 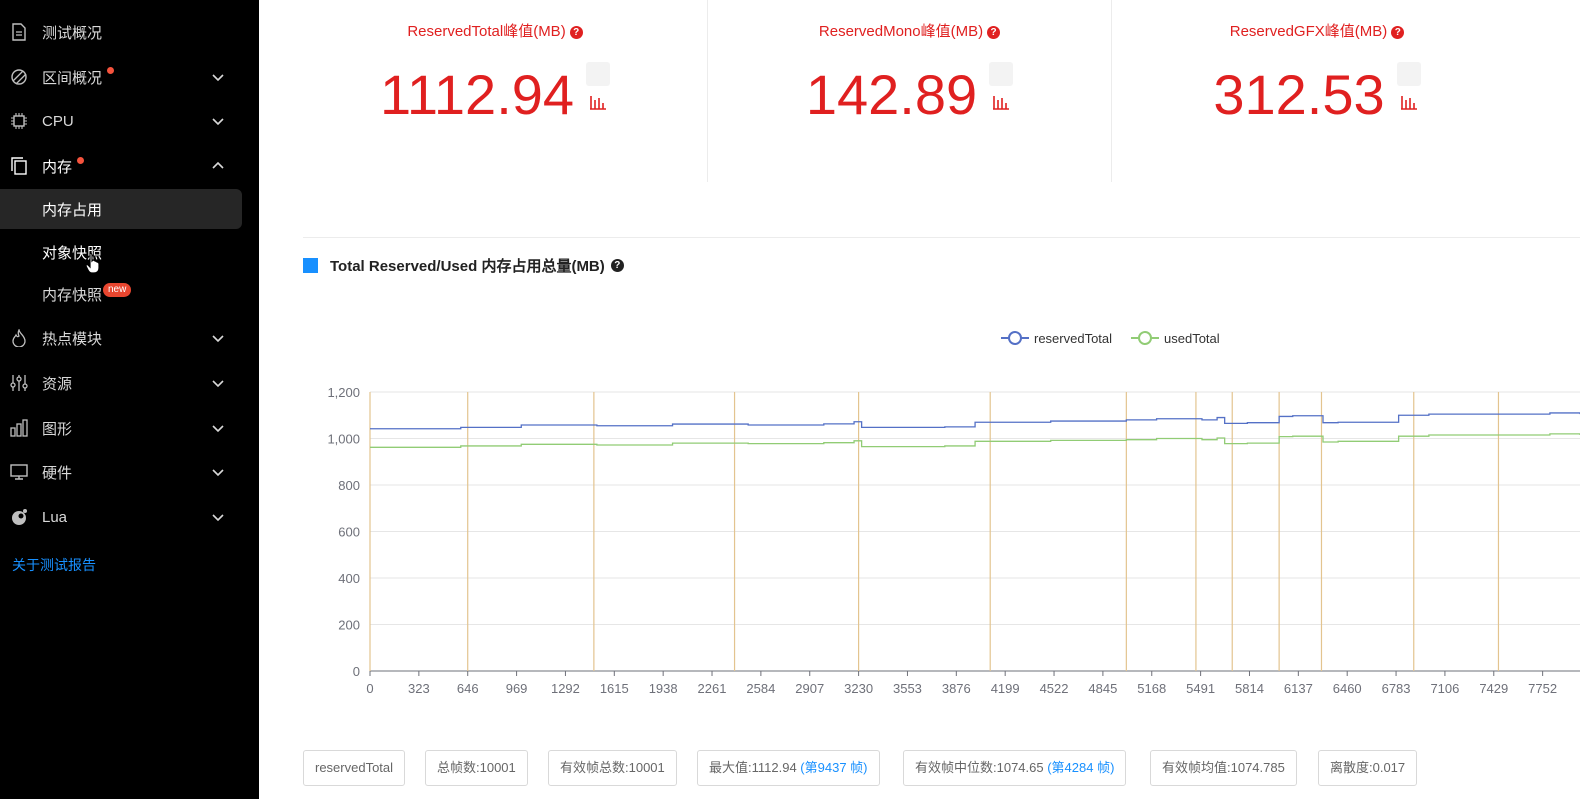 What do you see at coordinates (1192, 338) in the screenshot?
I see `legend-label: usedTotal` at bounding box center [1192, 338].